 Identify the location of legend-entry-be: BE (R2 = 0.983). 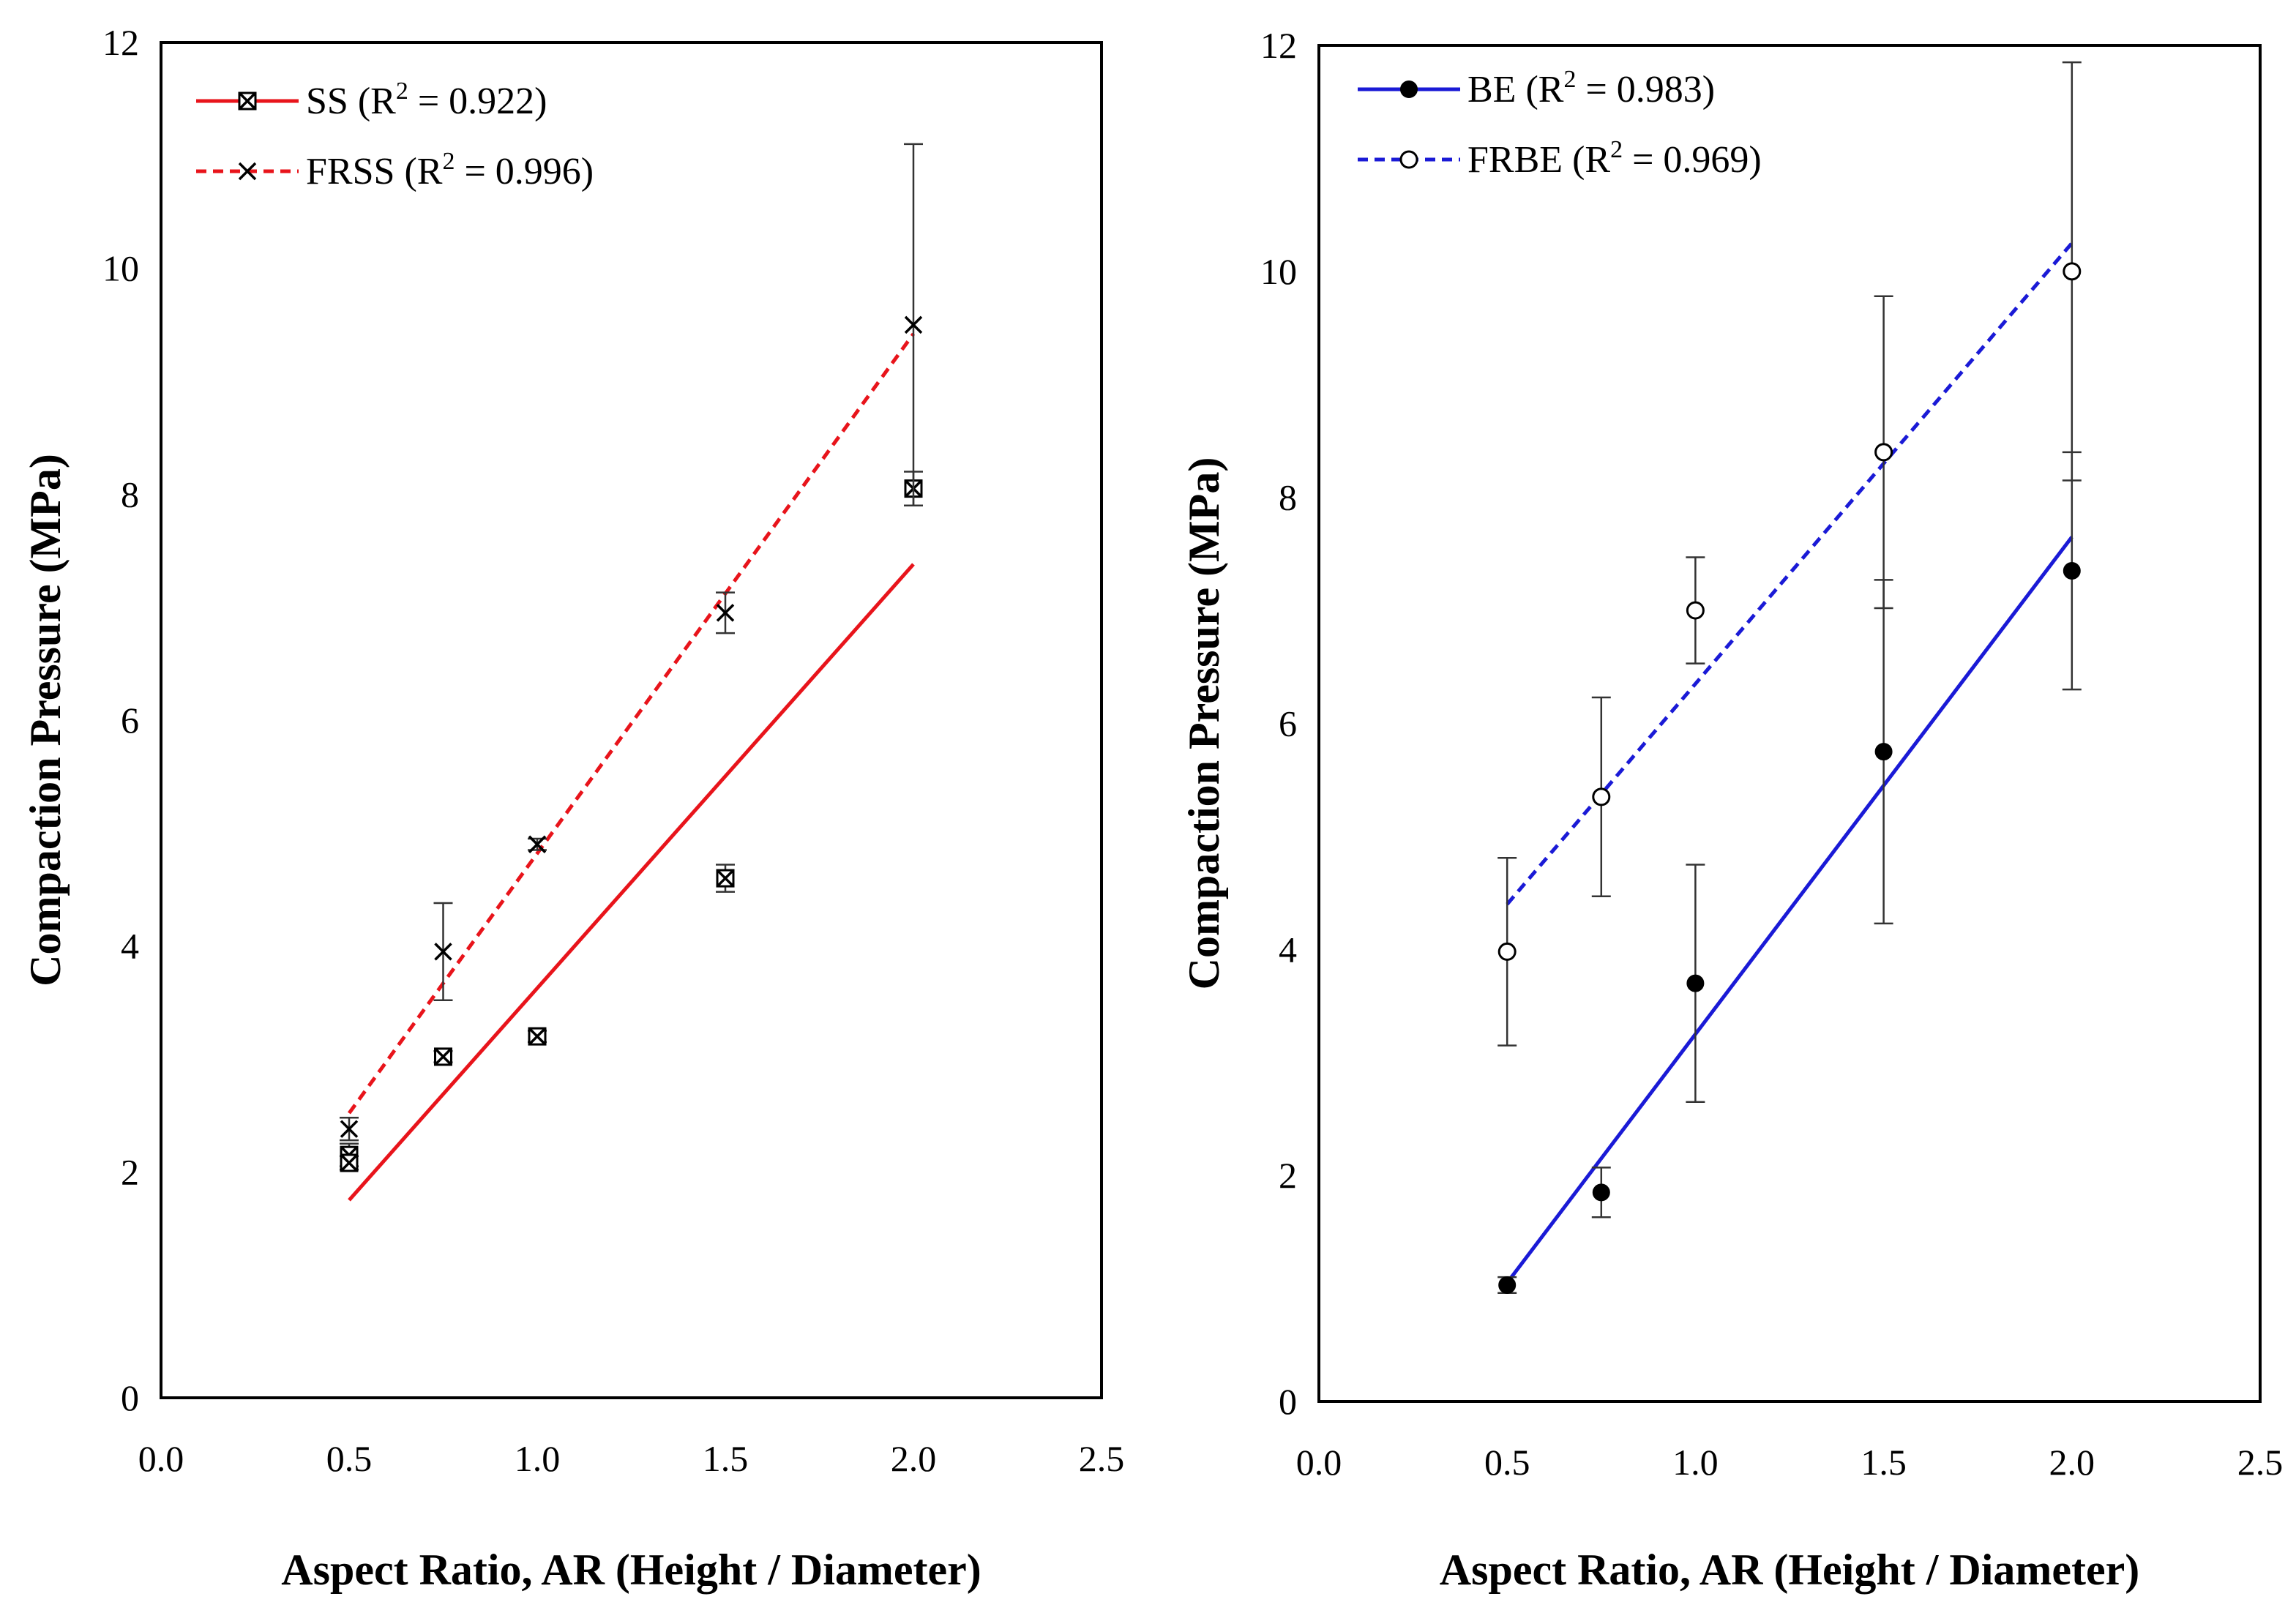
(1537, 88).